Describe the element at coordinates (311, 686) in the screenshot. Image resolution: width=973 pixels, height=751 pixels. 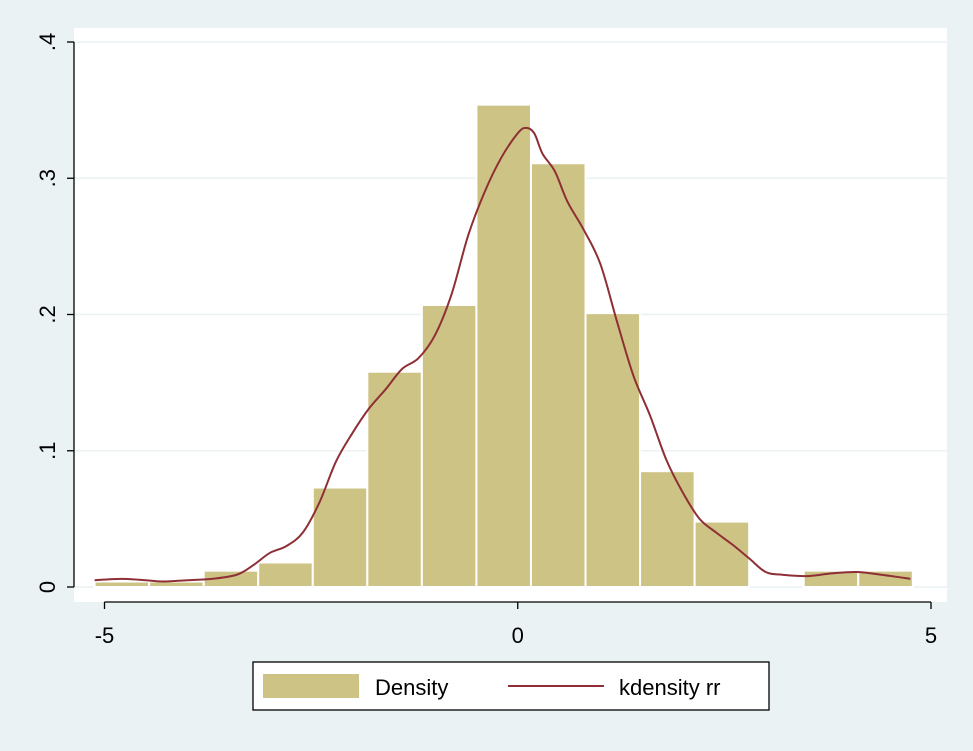
I see `legend-swatch-density` at that location.